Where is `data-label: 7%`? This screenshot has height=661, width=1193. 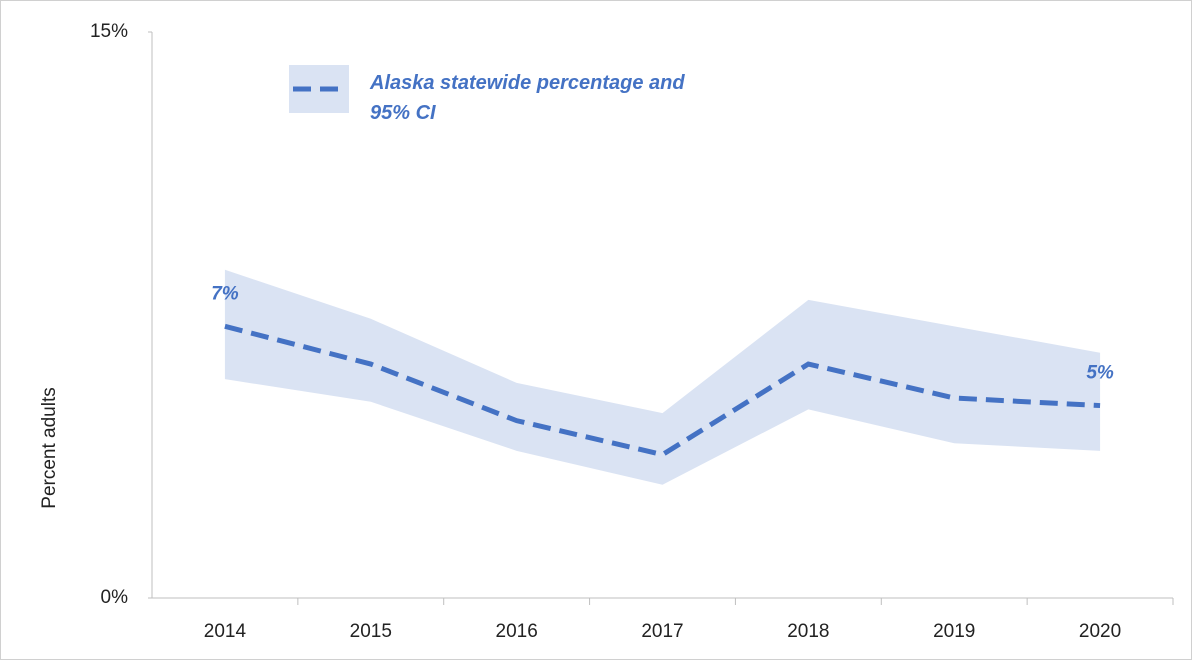
data-label: 7% is located at coordinates (225, 293).